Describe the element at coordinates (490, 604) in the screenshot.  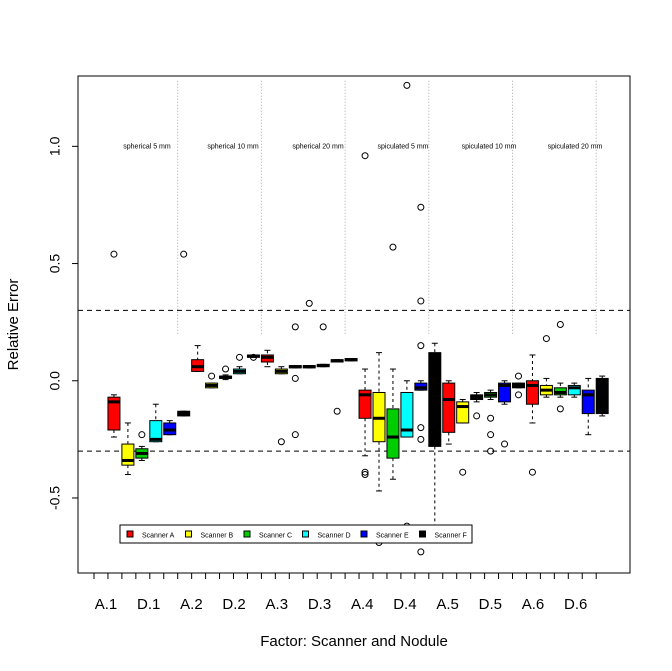
I see `x-tick-label: D.5` at that location.